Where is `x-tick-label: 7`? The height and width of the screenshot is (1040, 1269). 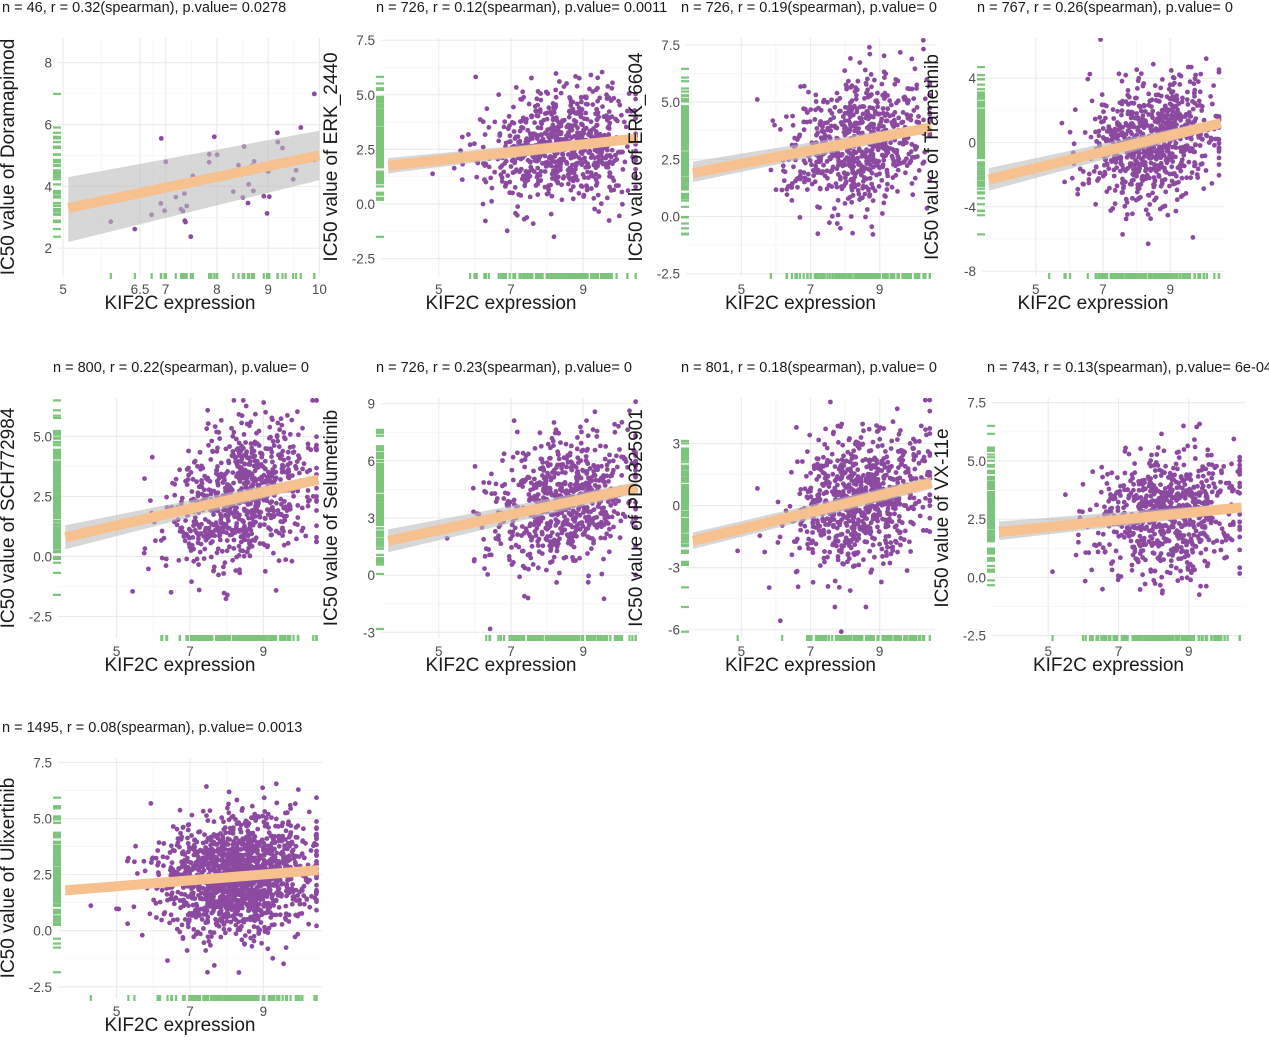
x-tick-label: 7 is located at coordinates (811, 289).